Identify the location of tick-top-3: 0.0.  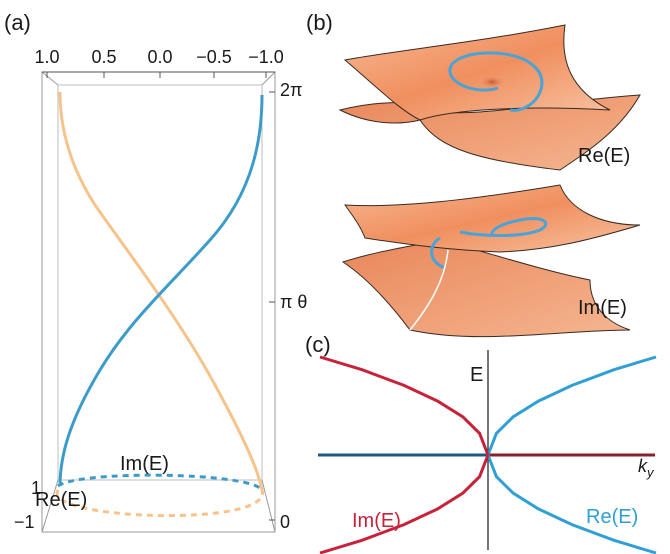
(159, 57).